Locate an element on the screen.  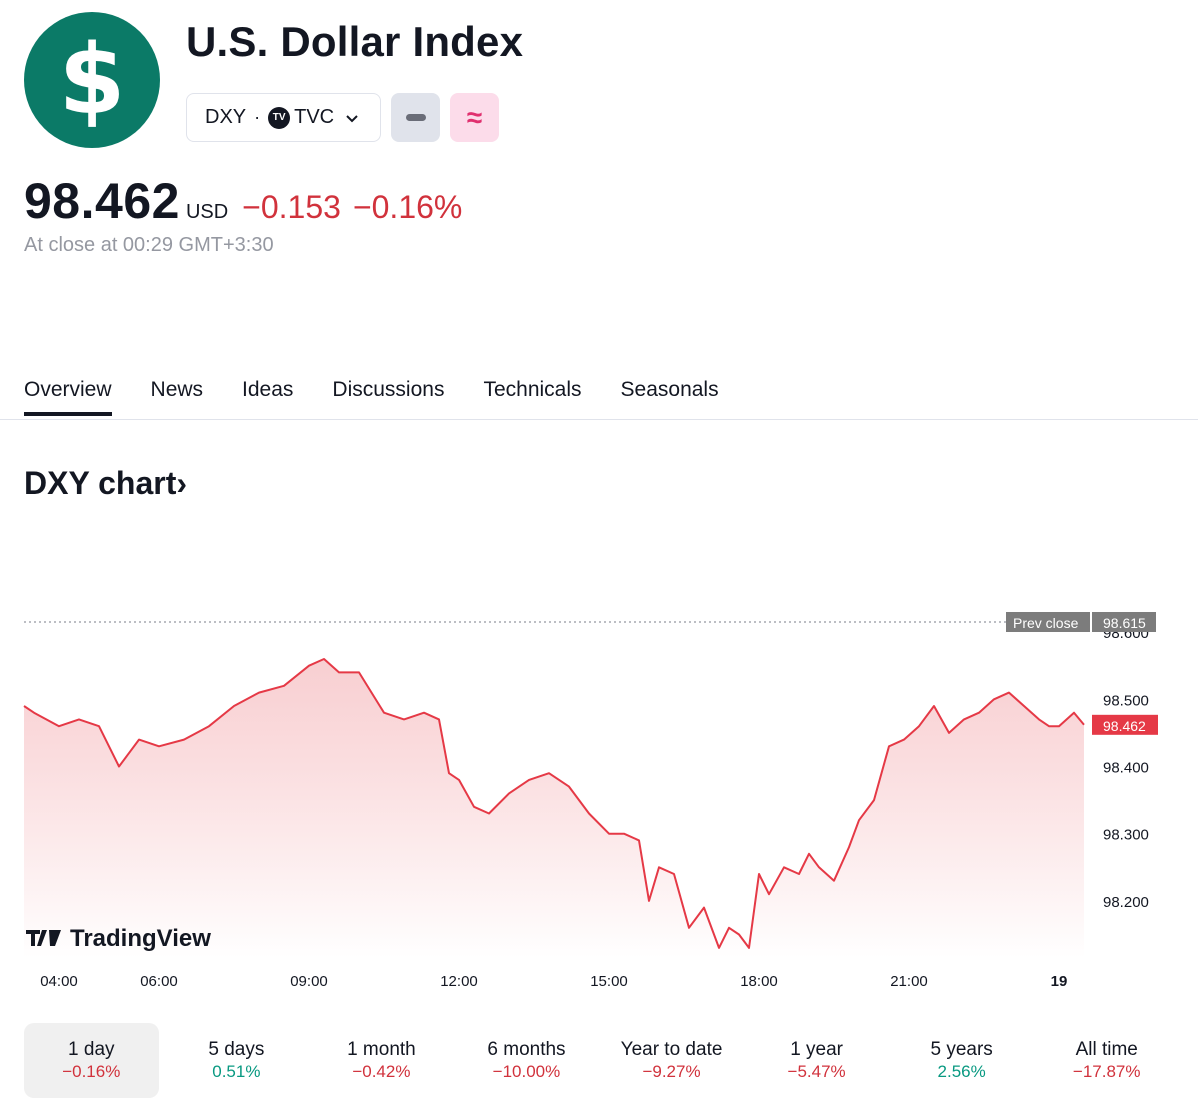
tab-technicals: Technicals is located at coordinates (532, 389).